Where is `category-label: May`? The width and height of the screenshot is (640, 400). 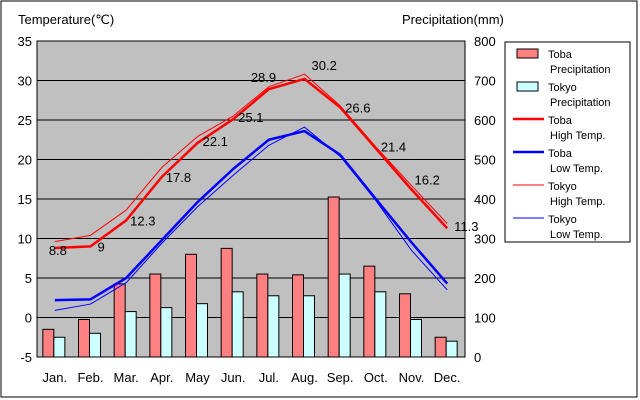 category-label: May is located at coordinates (197, 377).